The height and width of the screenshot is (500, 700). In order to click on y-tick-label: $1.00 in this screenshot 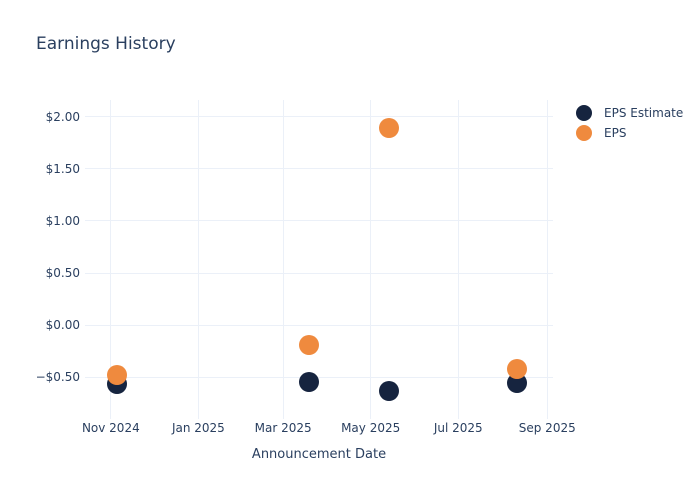, I will do `click(62, 220)`.